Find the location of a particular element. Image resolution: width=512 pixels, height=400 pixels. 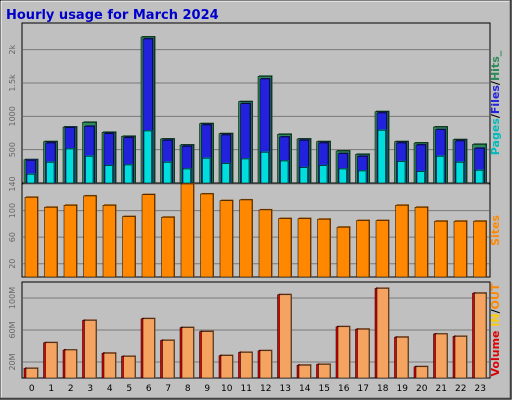

x-tick-label: 3 is located at coordinates (90, 389).